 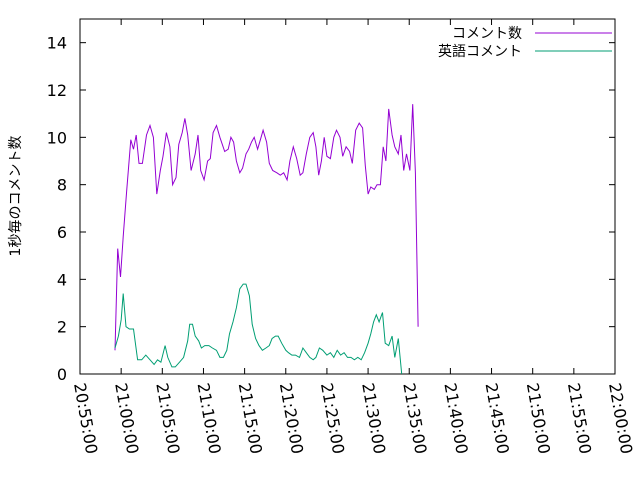 What do you see at coordinates (620, 418) in the screenshot?
I see `x-tick-label: 22:00:00` at bounding box center [620, 418].